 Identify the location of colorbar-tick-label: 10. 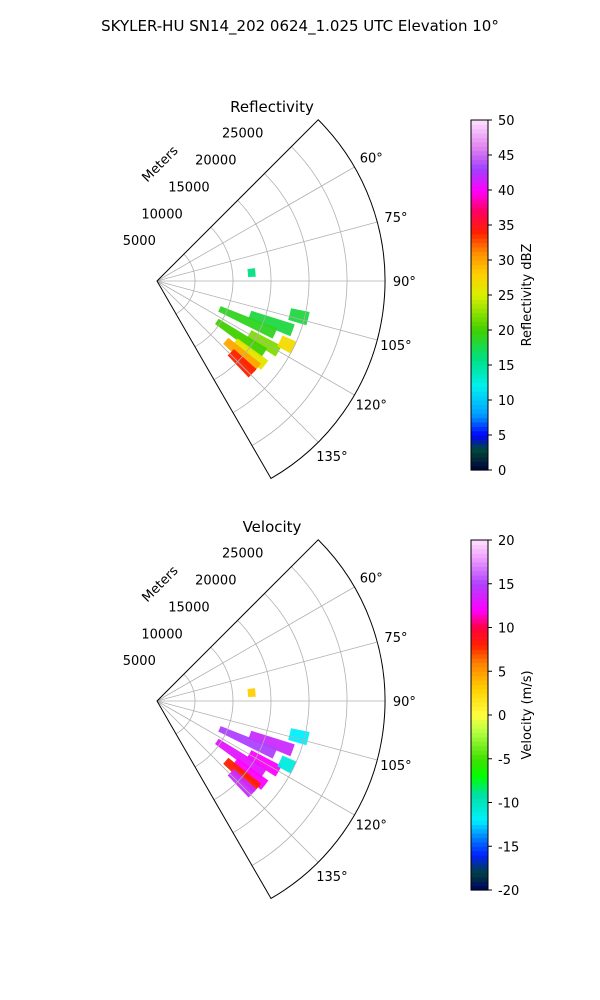
(506, 401).